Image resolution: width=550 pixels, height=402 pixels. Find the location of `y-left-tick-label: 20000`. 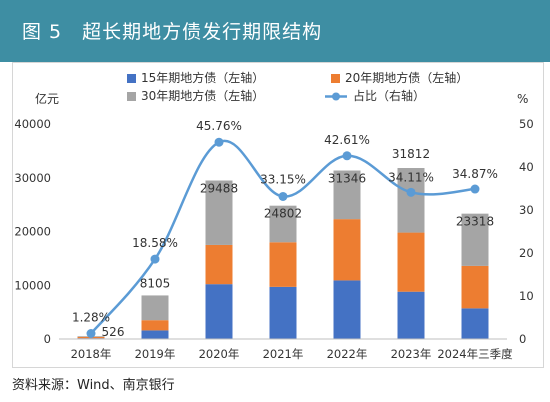

y-left-tick-label: 20000 is located at coordinates (32, 232).